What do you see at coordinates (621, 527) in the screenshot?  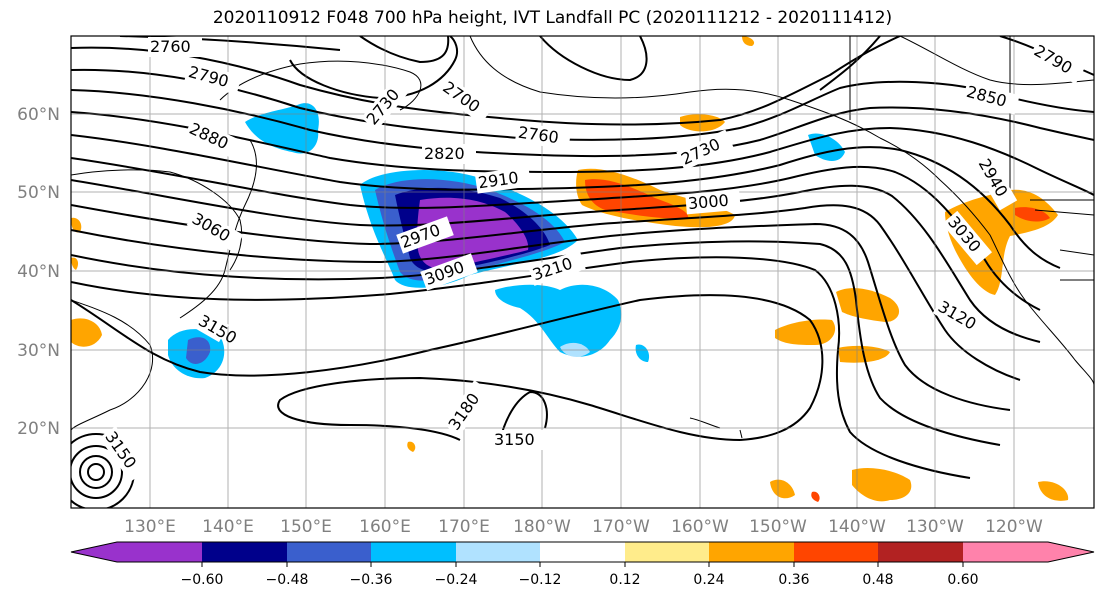 I see `lon-label: 170°W` at bounding box center [621, 527].